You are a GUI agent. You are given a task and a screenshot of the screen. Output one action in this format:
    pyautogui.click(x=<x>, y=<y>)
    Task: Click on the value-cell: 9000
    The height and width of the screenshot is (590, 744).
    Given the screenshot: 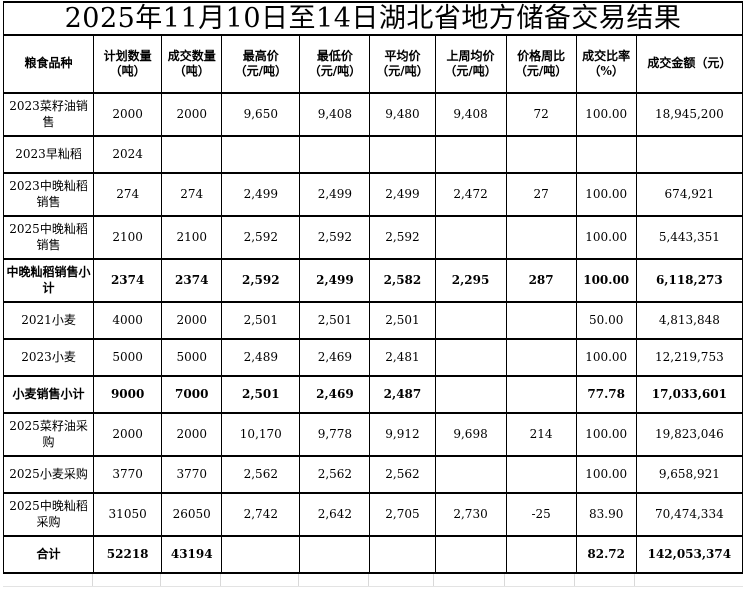 What is the action you would take?
    pyautogui.click(x=128, y=394)
    